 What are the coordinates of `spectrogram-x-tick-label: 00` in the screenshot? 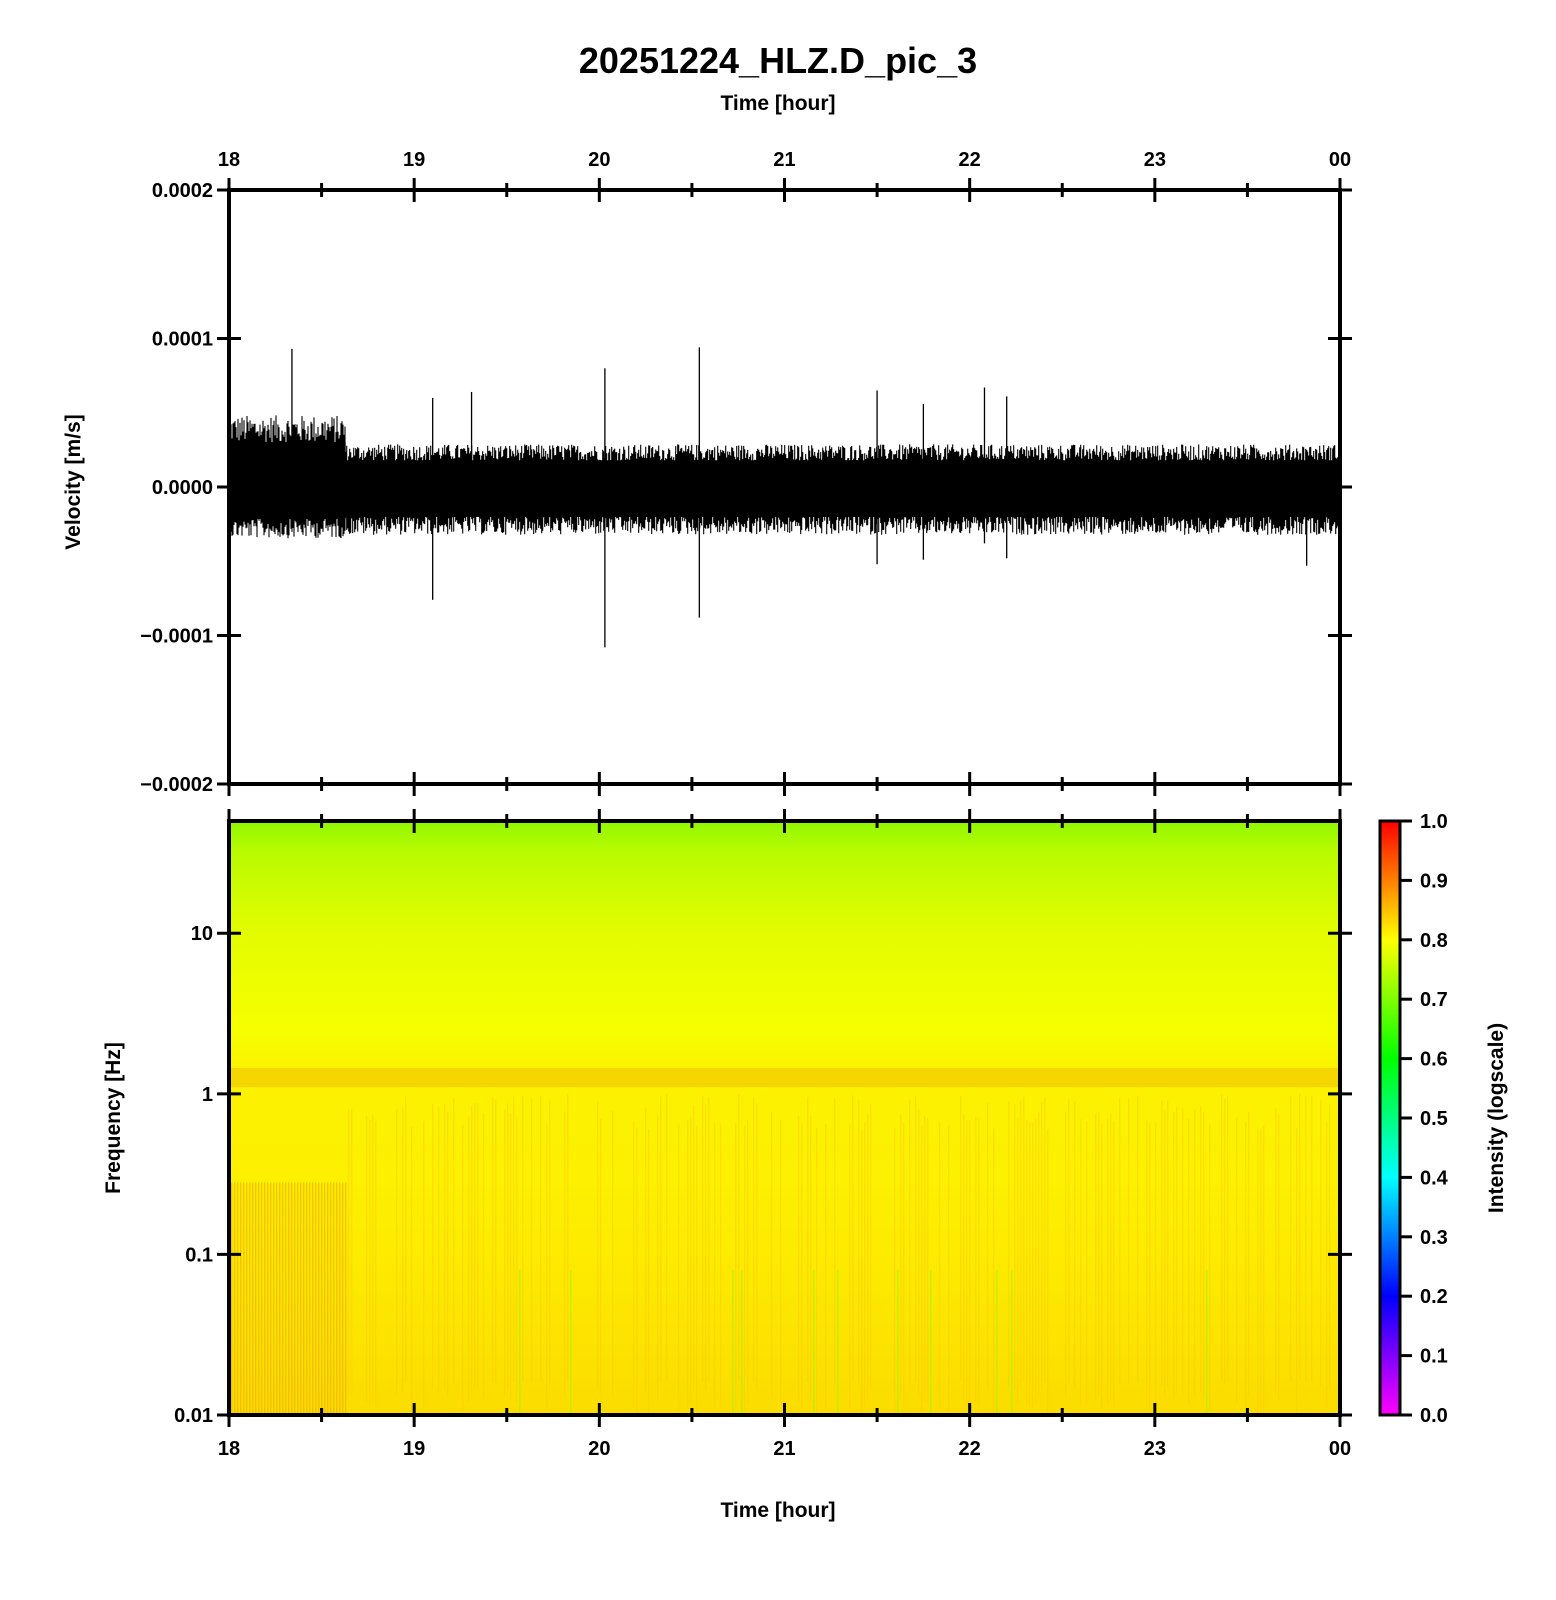 It's located at (1340, 1449).